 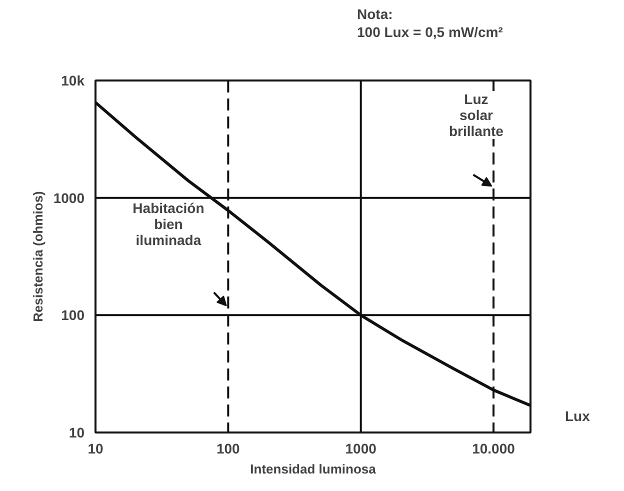 What do you see at coordinates (73, 315) in the screenshot?
I see `y-tick-label: 100` at bounding box center [73, 315].